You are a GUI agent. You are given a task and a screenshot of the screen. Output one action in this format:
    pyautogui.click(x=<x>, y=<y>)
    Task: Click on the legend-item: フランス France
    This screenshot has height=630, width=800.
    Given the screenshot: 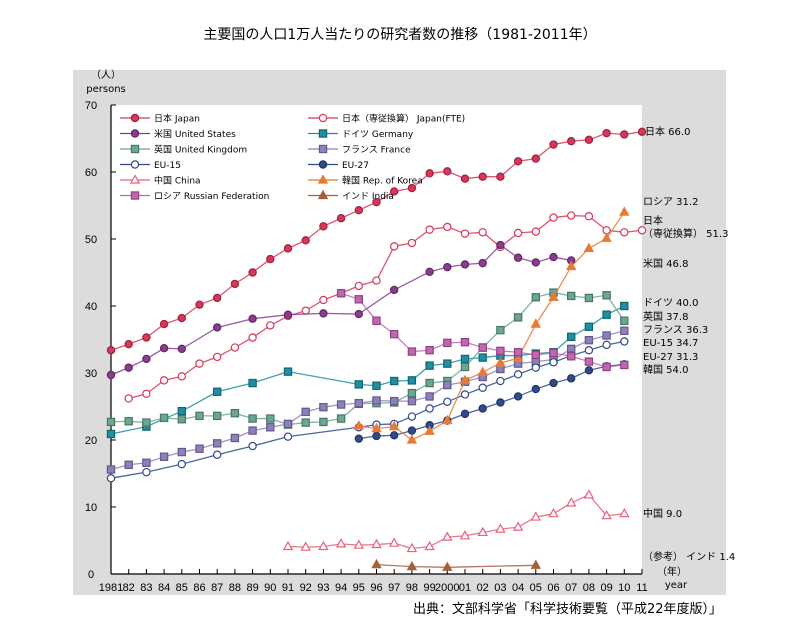 What is the action you would take?
    pyautogui.click(x=359, y=150)
    